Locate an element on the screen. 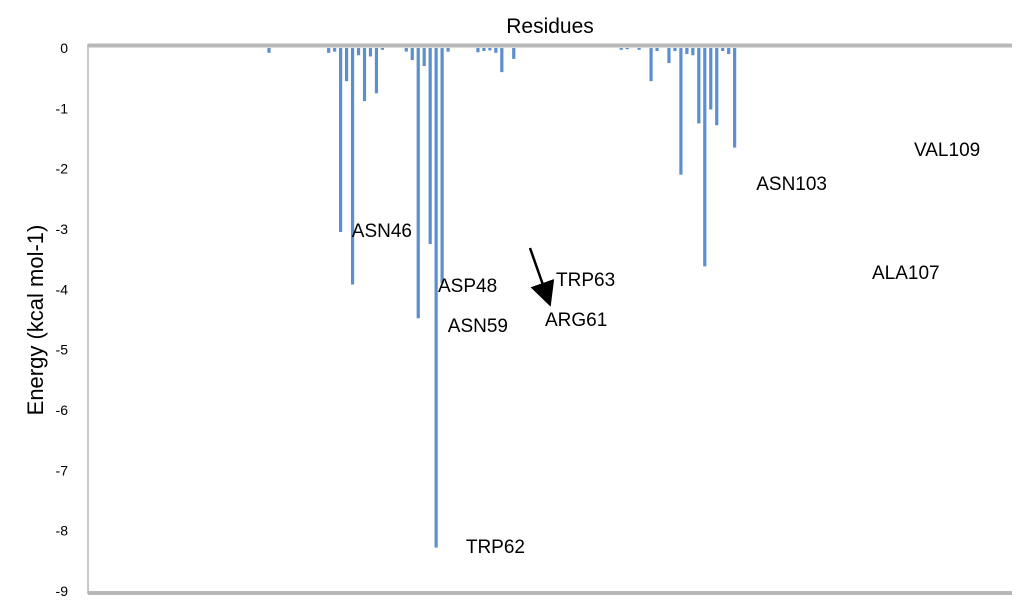 This screenshot has height=601, width=1018. y-tick-label: 0 is located at coordinates (64, 48).